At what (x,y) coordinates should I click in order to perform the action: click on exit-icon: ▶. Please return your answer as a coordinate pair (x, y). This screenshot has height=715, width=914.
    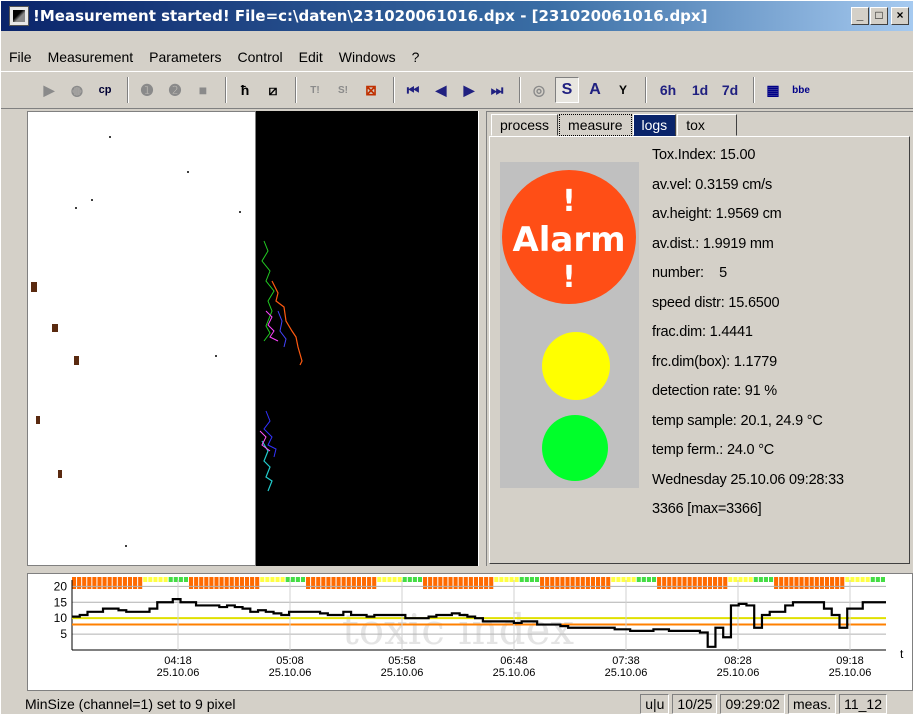
    Looking at the image, I should click on (49, 89).